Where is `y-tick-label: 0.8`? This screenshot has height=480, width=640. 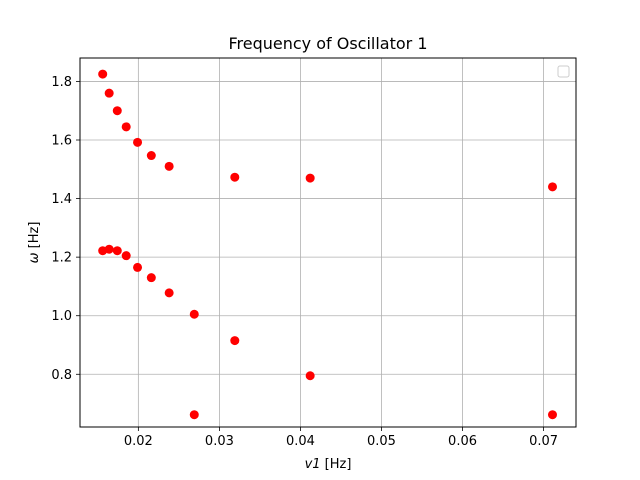 y-tick-label: 0.8 is located at coordinates (61, 375).